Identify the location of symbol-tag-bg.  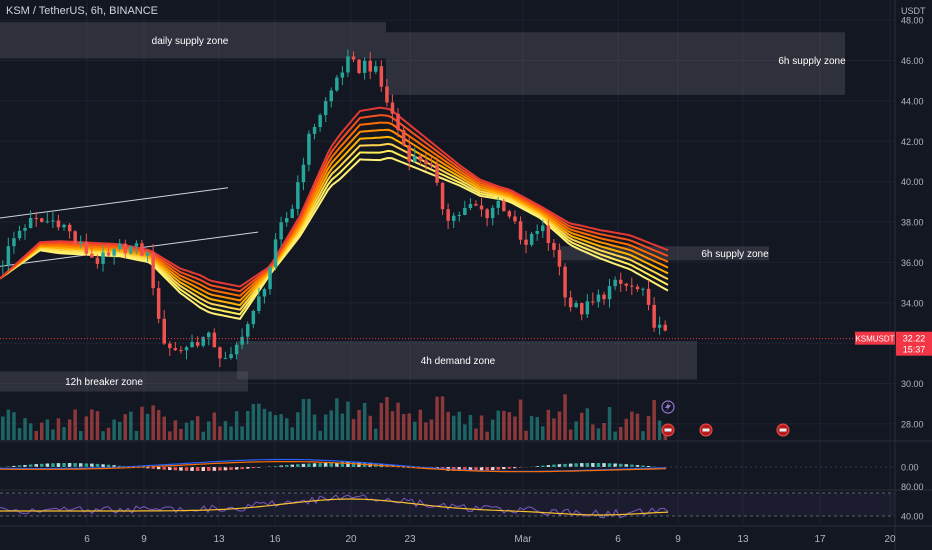
(875, 338).